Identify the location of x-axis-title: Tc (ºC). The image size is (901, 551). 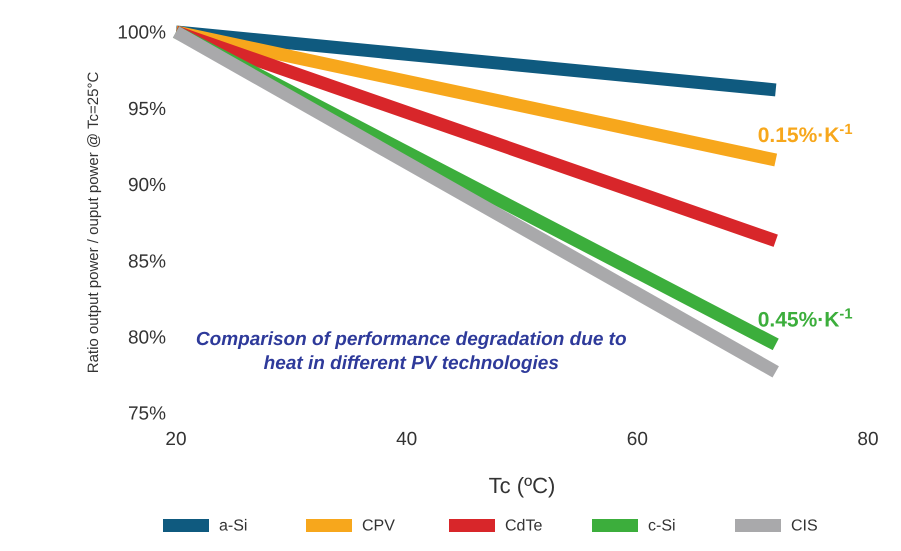
(522, 485).